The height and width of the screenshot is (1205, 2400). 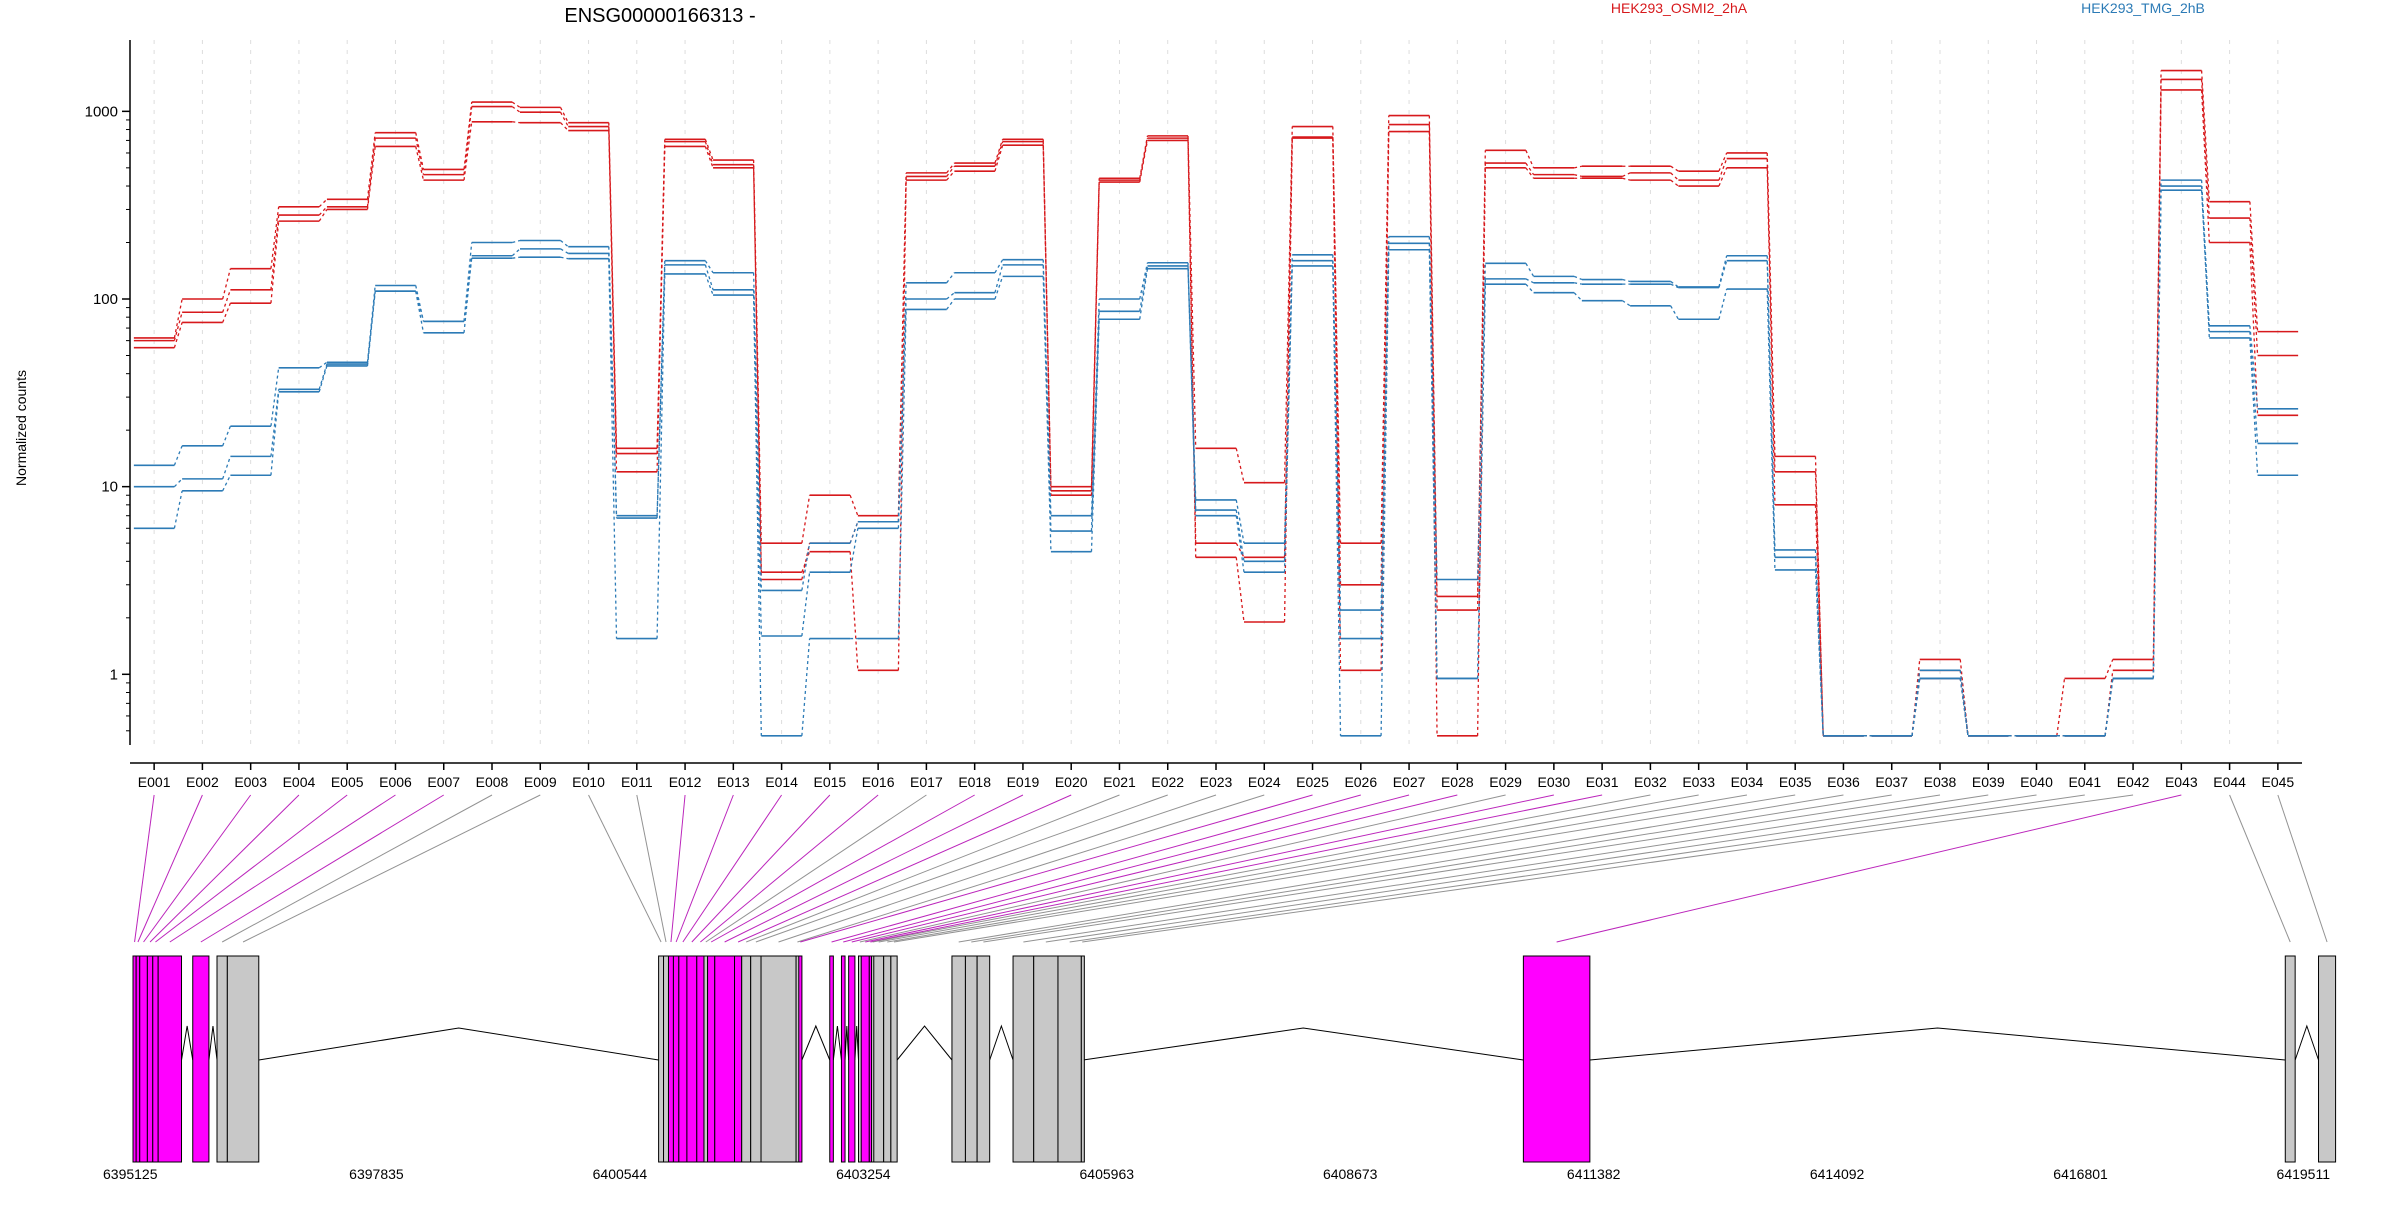 I want to click on x-tick-label: E040, so click(x=2036, y=782).